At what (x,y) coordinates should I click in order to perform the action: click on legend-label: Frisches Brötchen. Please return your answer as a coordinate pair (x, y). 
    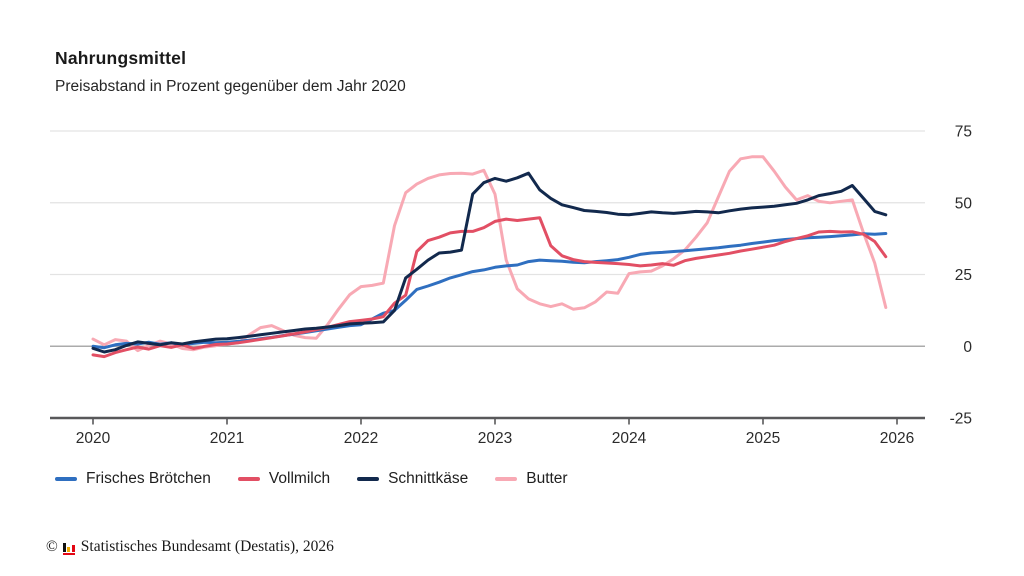
    Looking at the image, I should click on (148, 478).